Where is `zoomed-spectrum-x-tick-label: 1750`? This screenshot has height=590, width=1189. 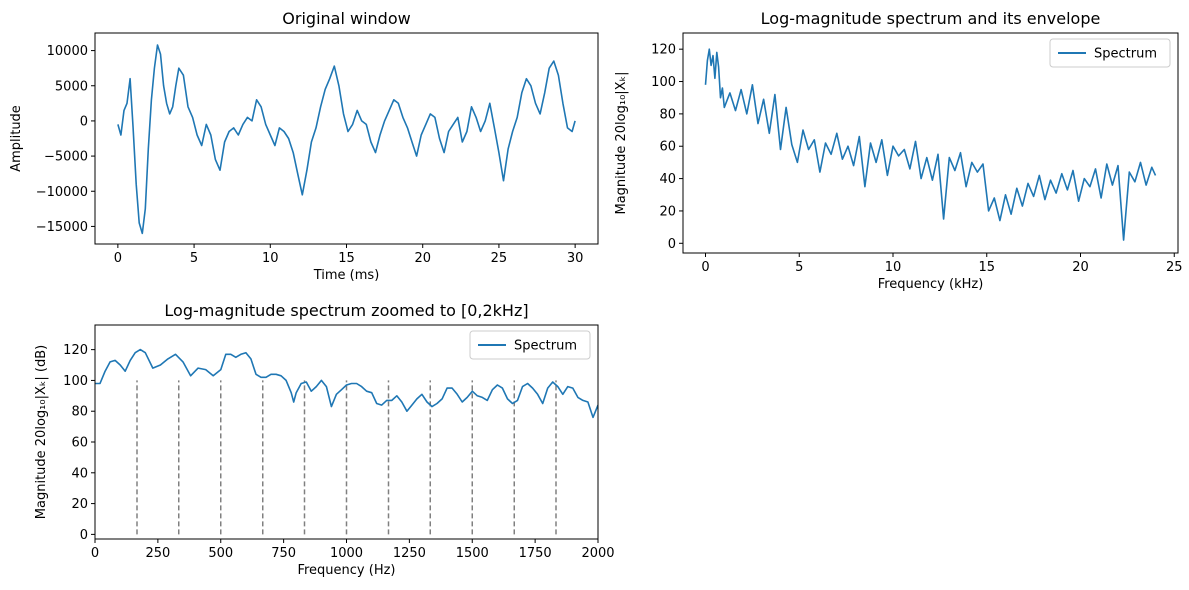 zoomed-spectrum-x-tick-label: 1750 is located at coordinates (535, 553).